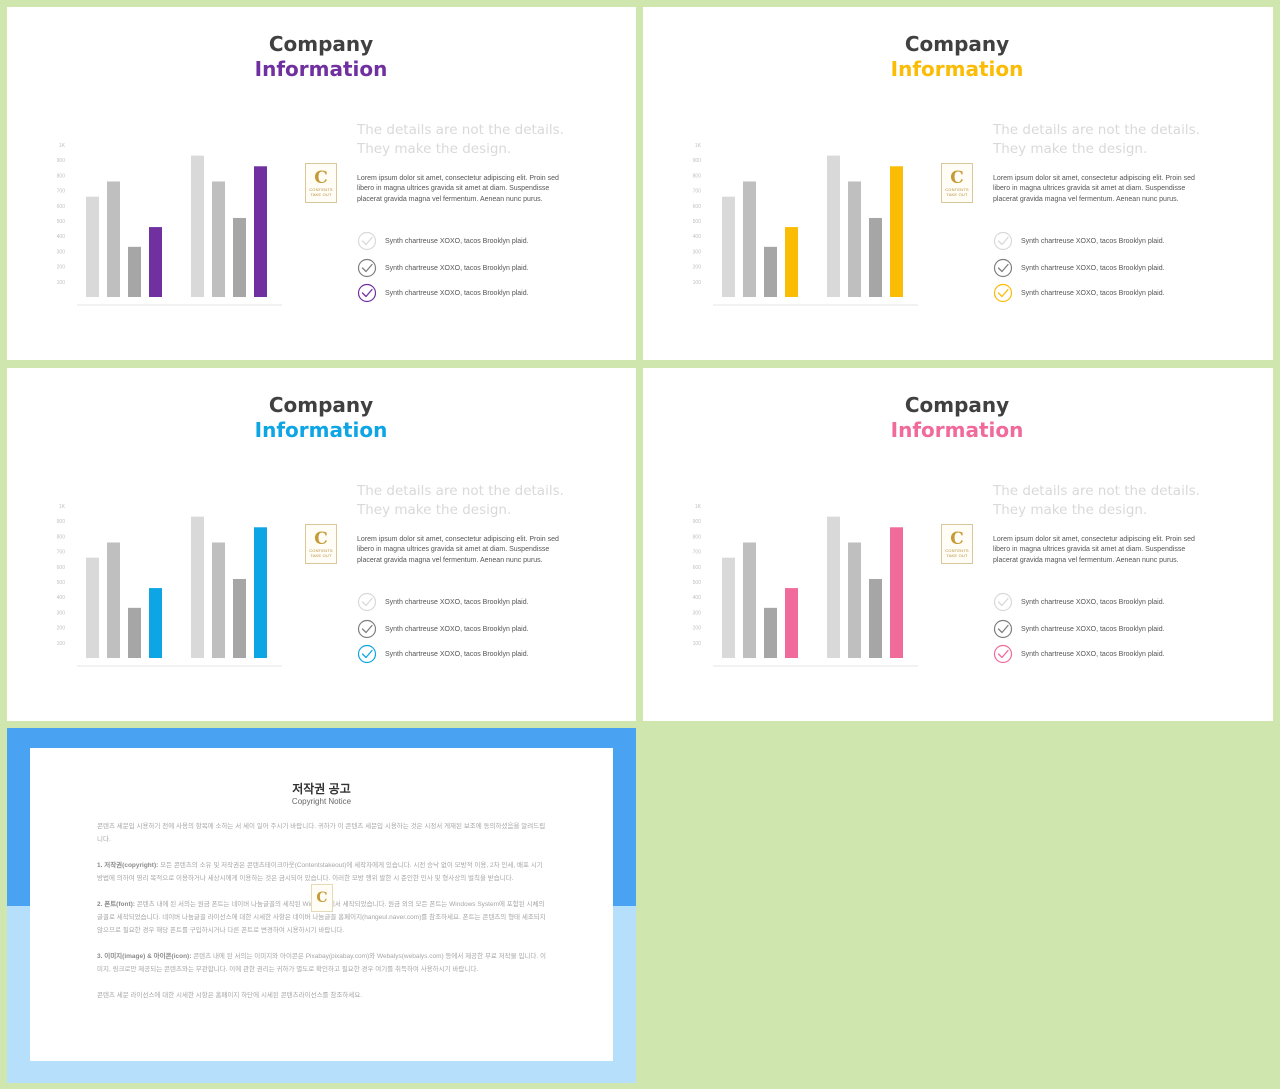 The height and width of the screenshot is (1089, 1280). Describe the element at coordinates (697, 161) in the screenshot. I see `y-tick-label: 900` at that location.